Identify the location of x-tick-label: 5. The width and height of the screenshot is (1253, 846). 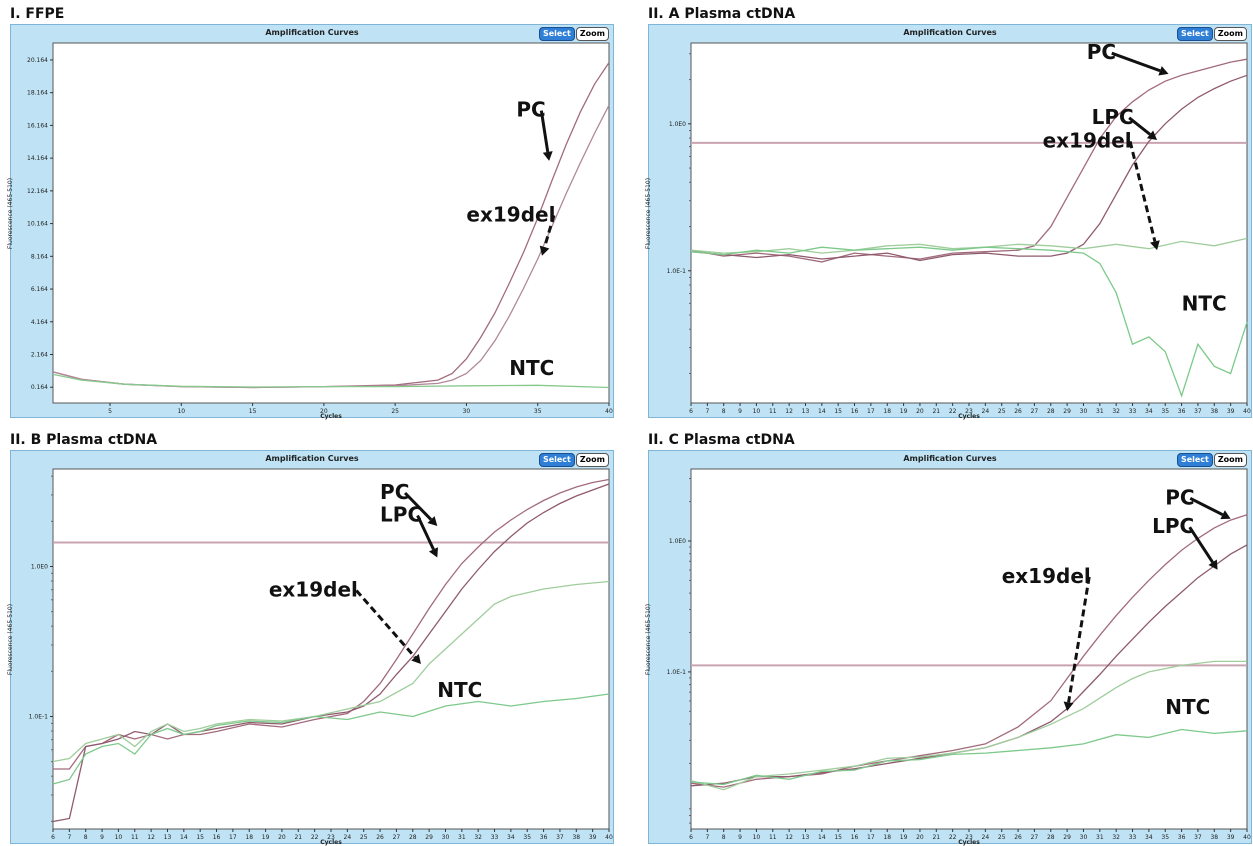
(110, 411).